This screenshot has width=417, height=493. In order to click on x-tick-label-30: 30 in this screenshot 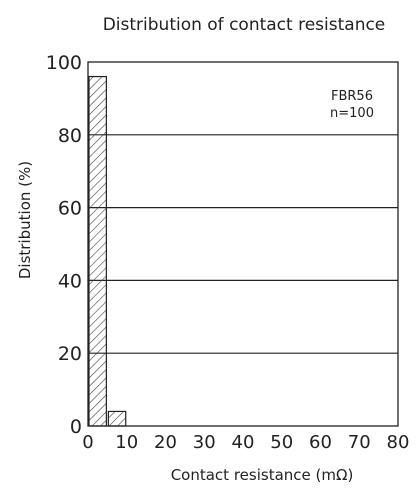, I will do `click(204, 442)`.